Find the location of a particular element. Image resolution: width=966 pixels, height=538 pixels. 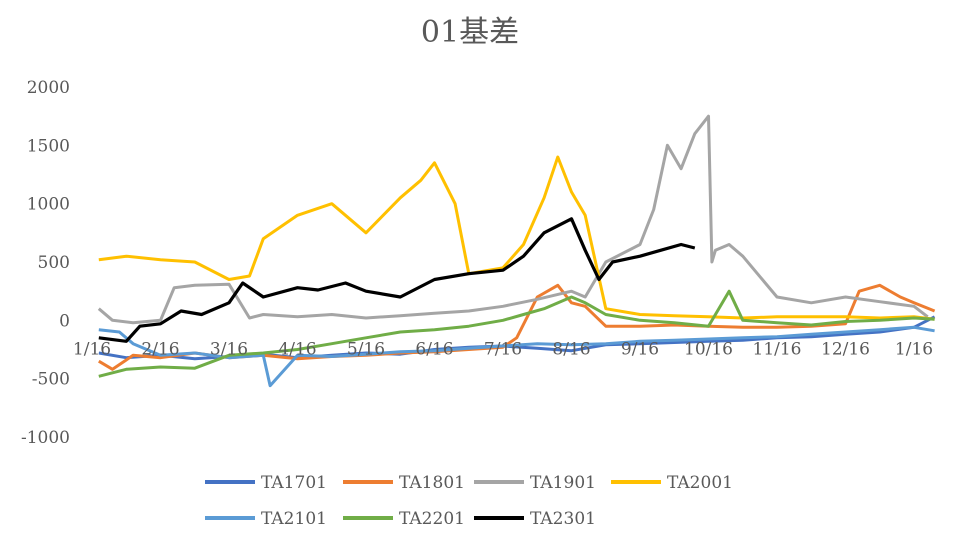

legend-label-ta1901: TA1901 is located at coordinates (563, 483).